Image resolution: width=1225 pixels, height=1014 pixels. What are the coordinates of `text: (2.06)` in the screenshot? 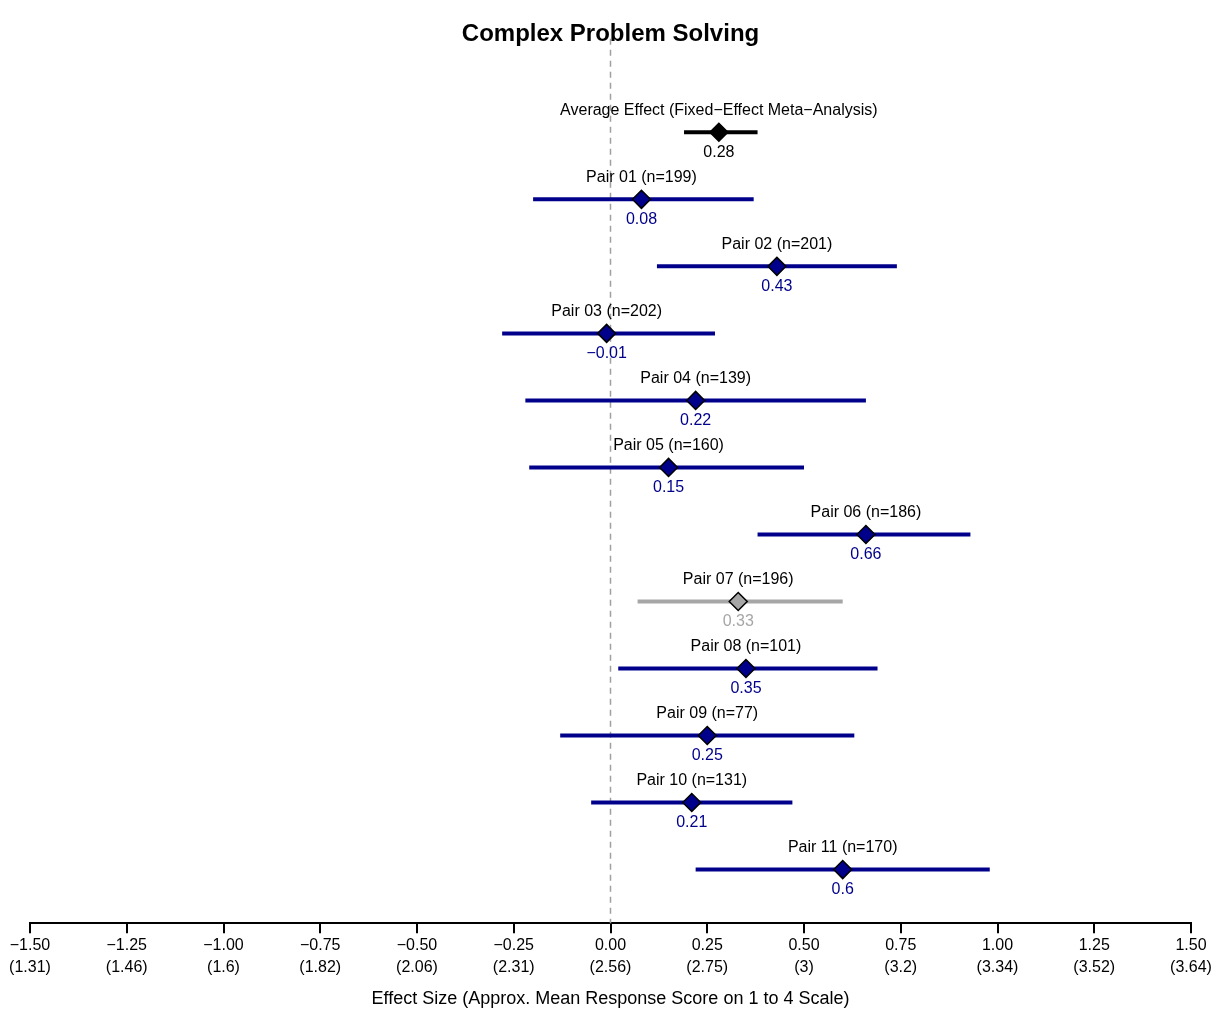 It's located at (417, 966).